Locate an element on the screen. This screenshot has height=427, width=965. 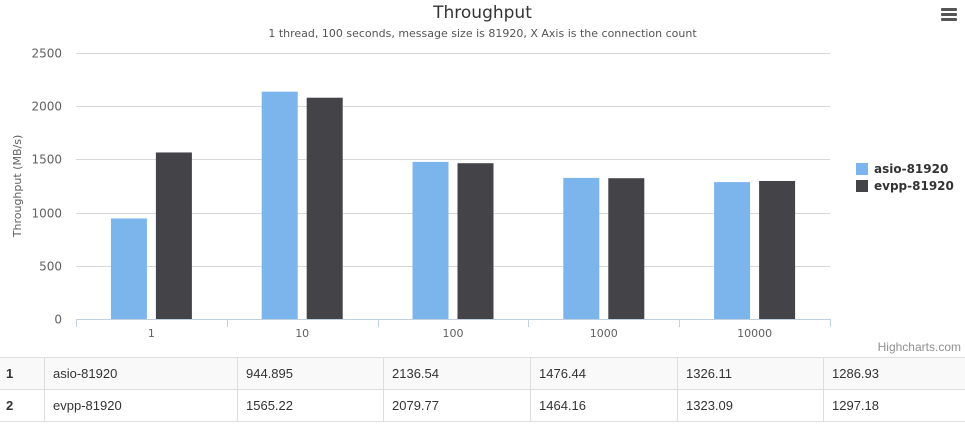
legend-swatch-evpp is located at coordinates (862, 185).